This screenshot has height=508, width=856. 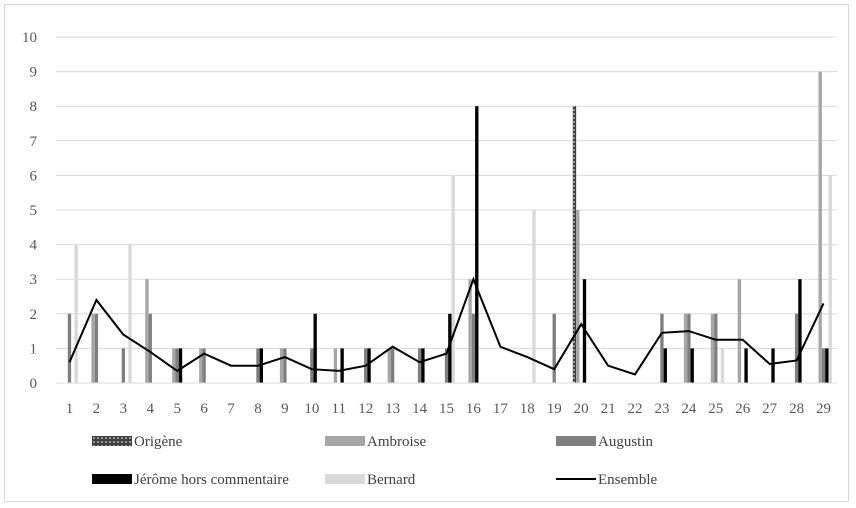 I want to click on y-tick-label: 3, so click(x=34, y=280).